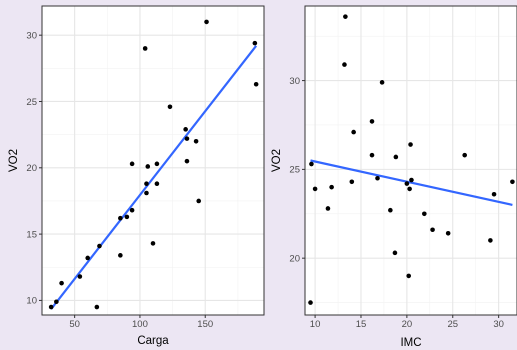  What do you see at coordinates (153, 341) in the screenshot?
I see `chart-0-x-axis-title-carga: Carga` at bounding box center [153, 341].